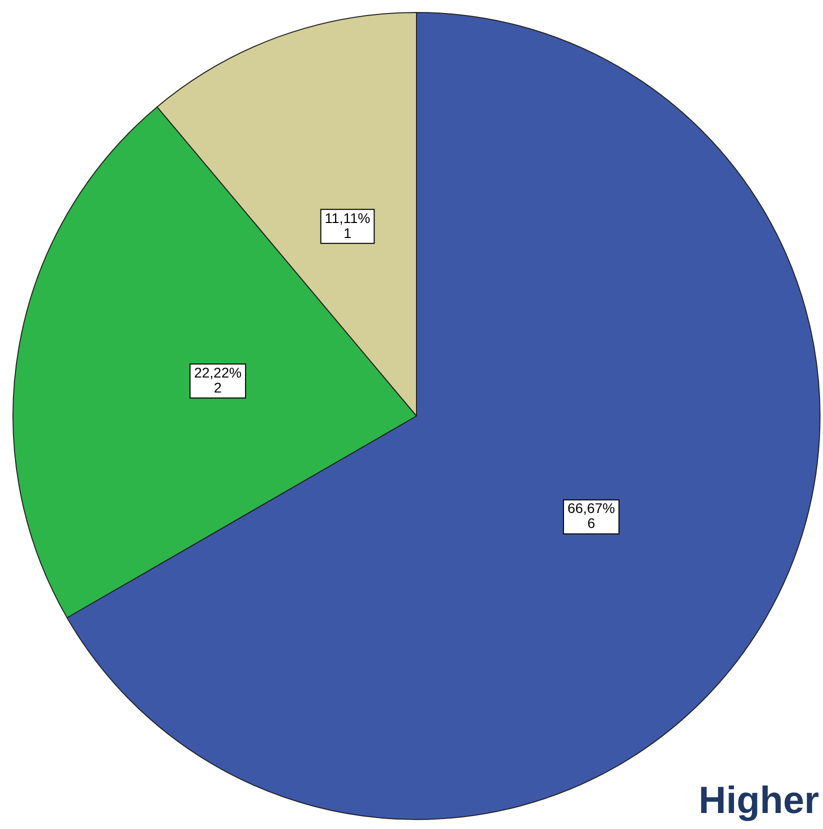 The height and width of the screenshot is (829, 823). What do you see at coordinates (591, 516) in the screenshot?
I see `data-label: 66,67% 6` at bounding box center [591, 516].